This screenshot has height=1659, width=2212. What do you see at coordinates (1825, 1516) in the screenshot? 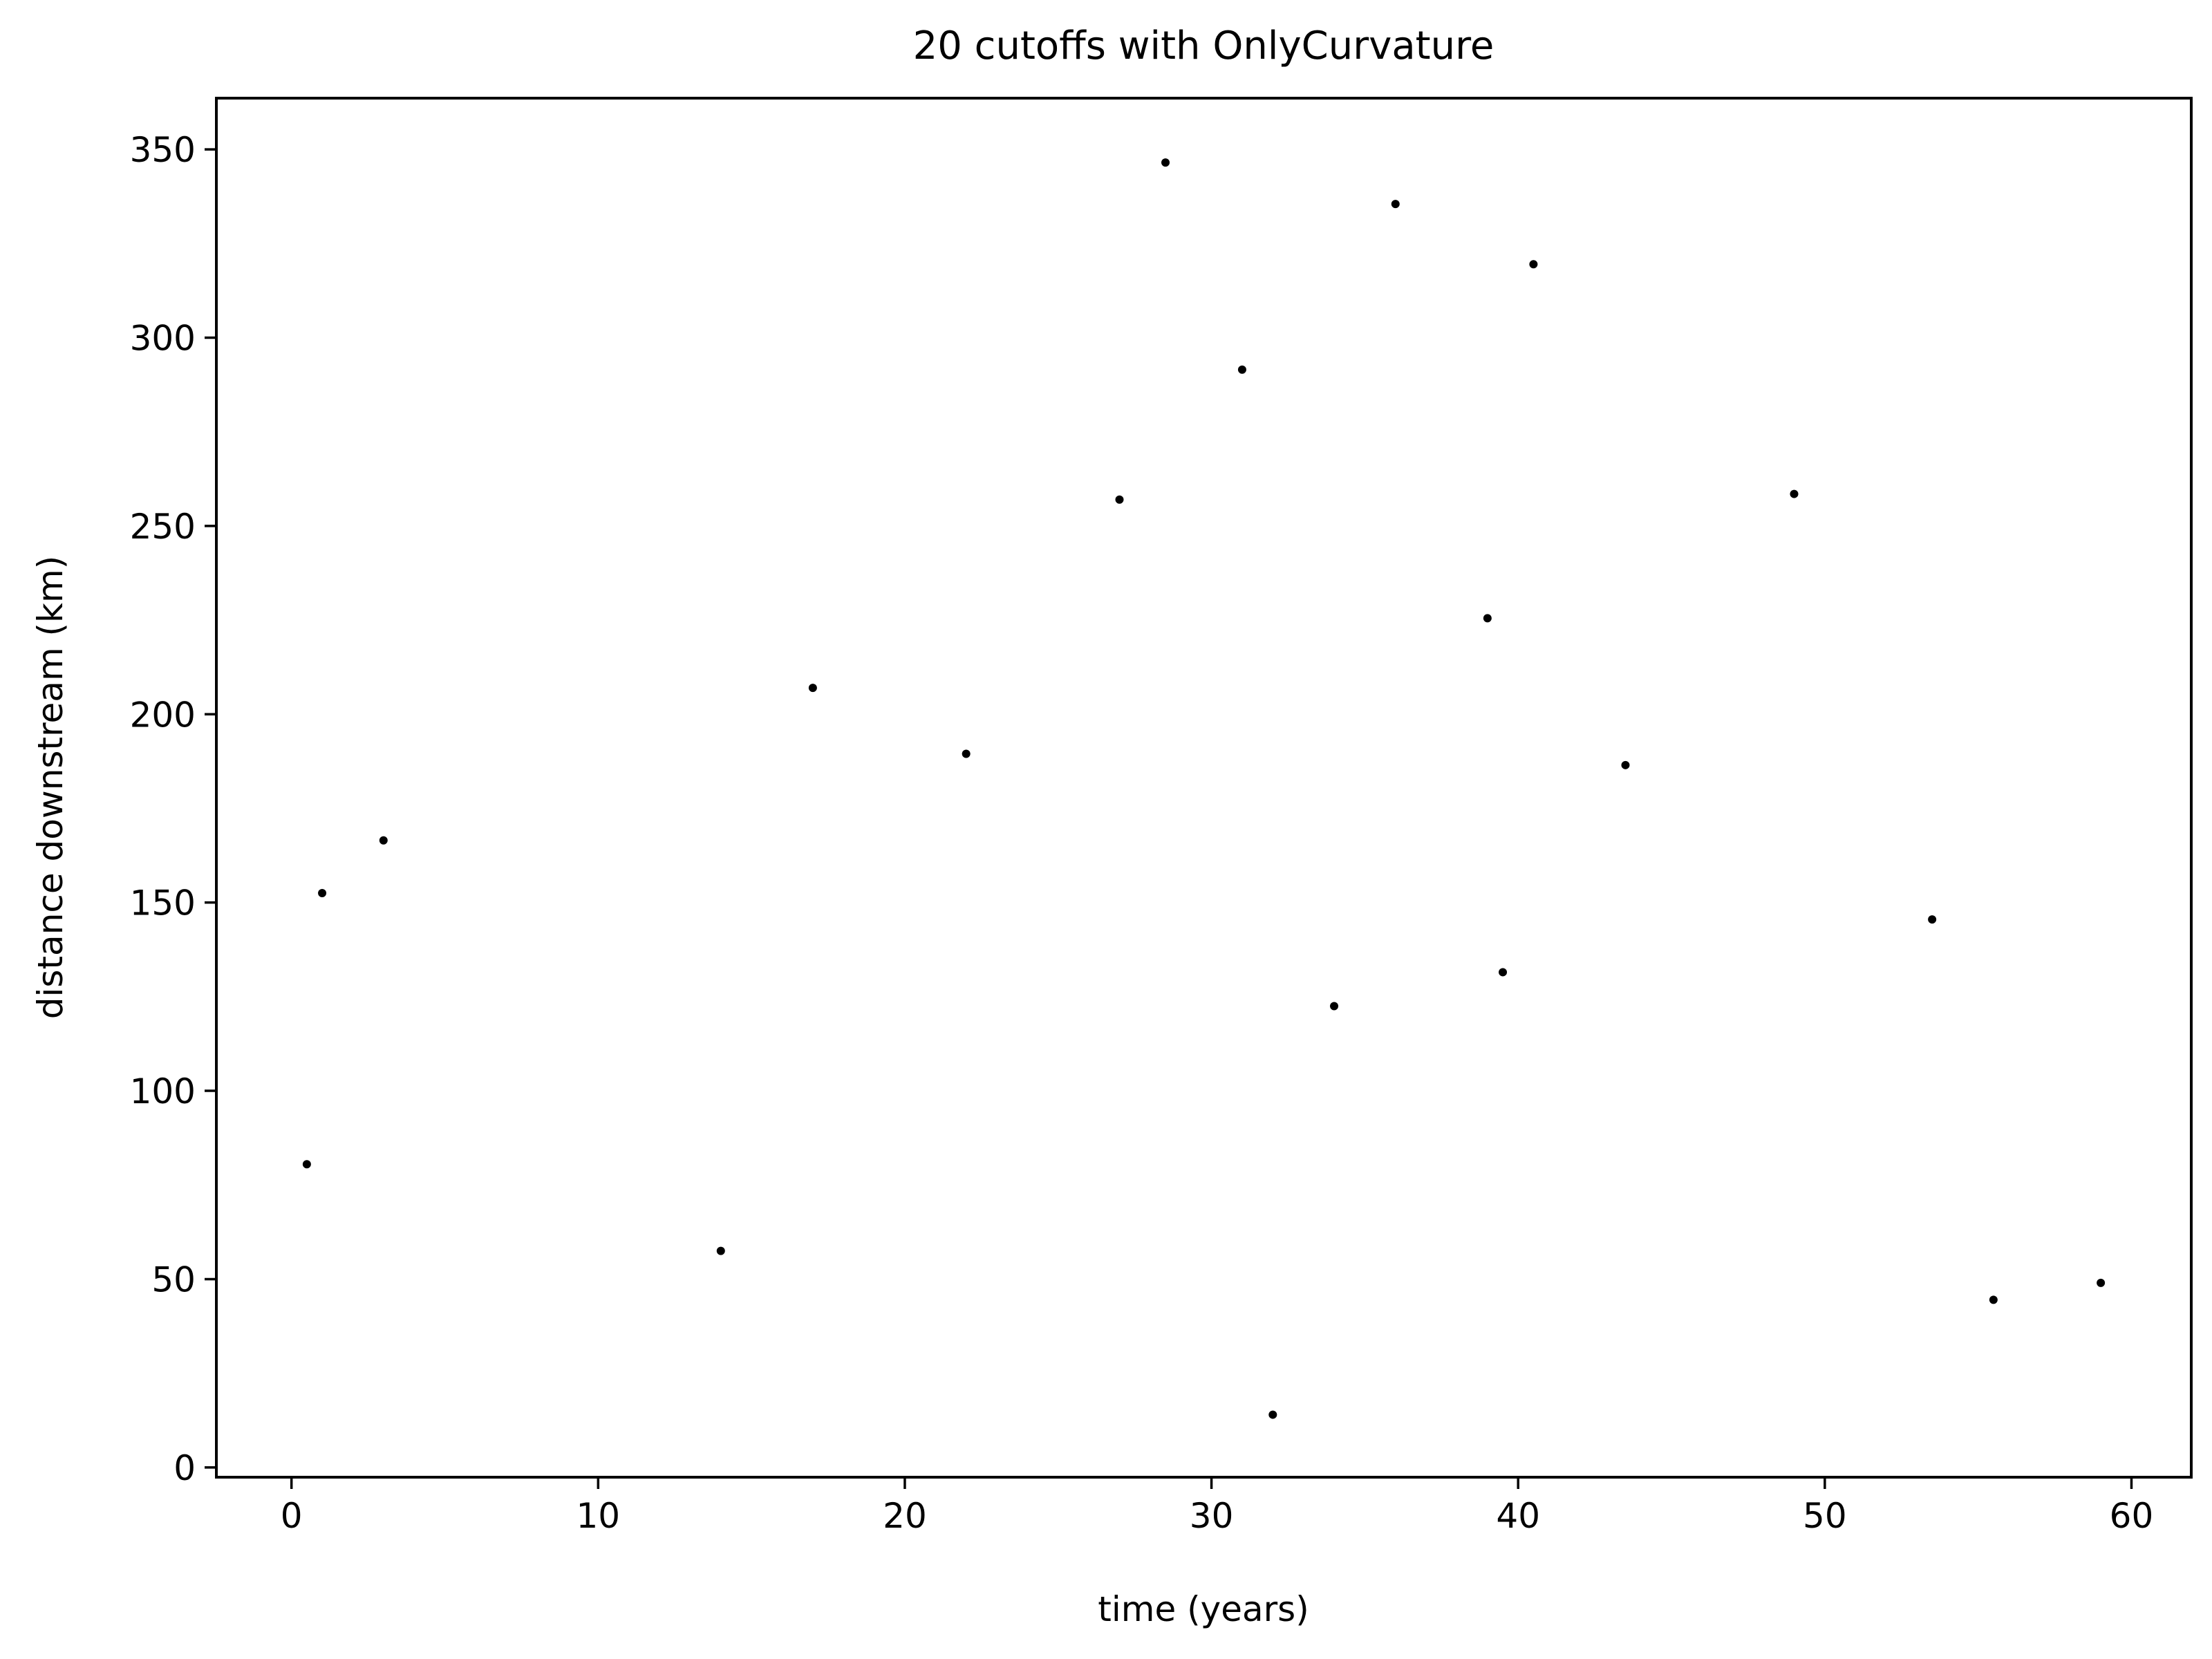
I see `x-tick-label: 50` at bounding box center [1825, 1516].